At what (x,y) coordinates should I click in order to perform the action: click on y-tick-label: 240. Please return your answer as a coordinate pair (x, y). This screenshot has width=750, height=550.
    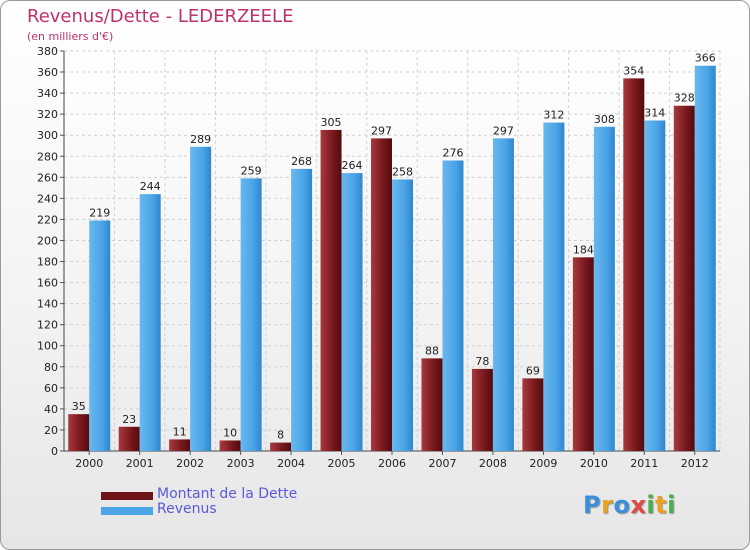
    Looking at the image, I should click on (47, 198).